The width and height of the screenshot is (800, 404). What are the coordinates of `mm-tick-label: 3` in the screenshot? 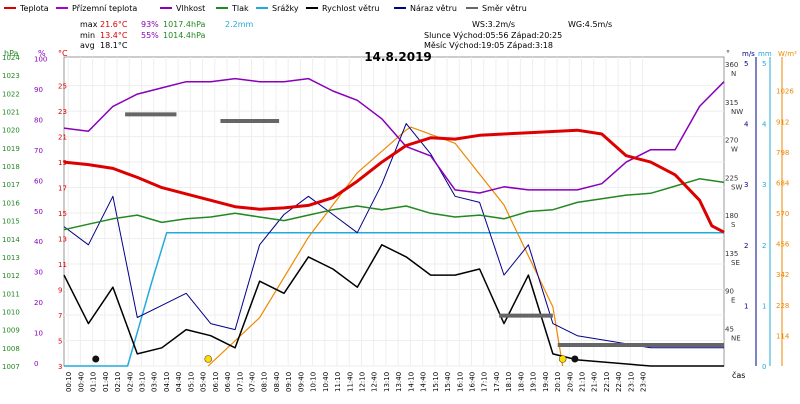 It's located at (764, 185).